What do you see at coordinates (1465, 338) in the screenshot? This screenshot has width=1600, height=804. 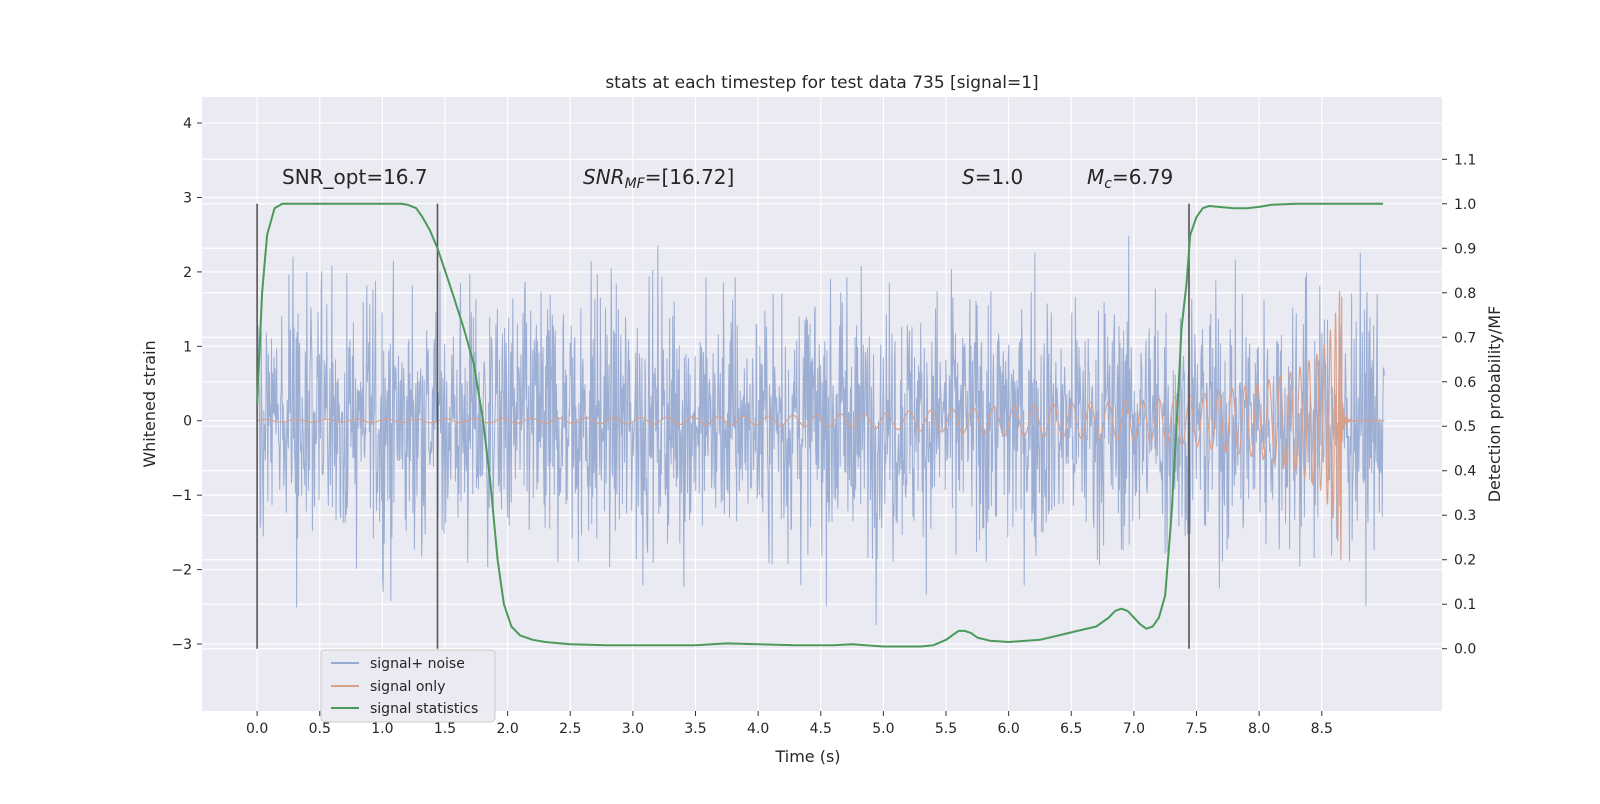 I see `y2-tick-label: 0.7` at bounding box center [1465, 338].